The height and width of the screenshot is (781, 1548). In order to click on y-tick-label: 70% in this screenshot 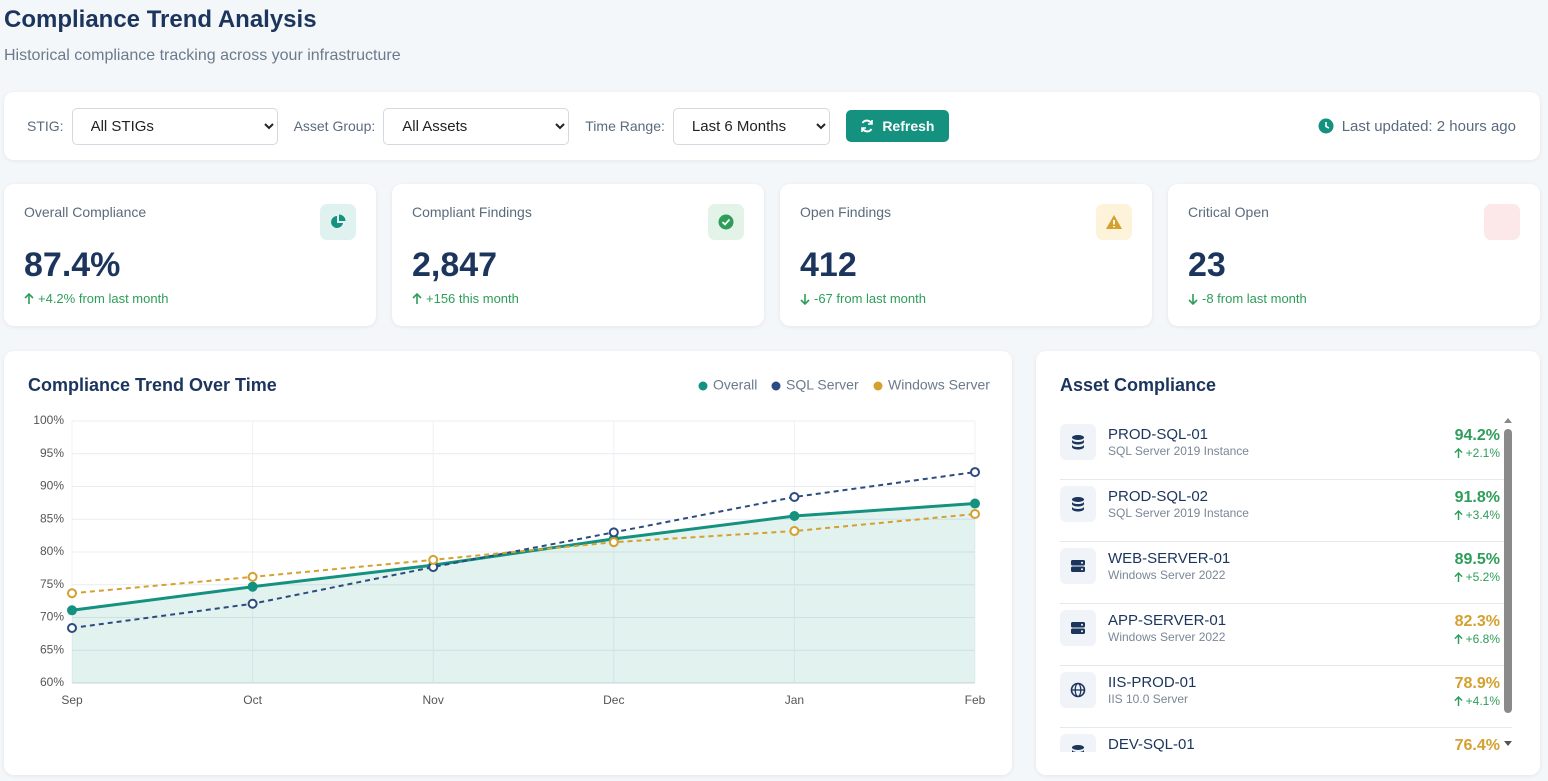, I will do `click(52, 617)`.